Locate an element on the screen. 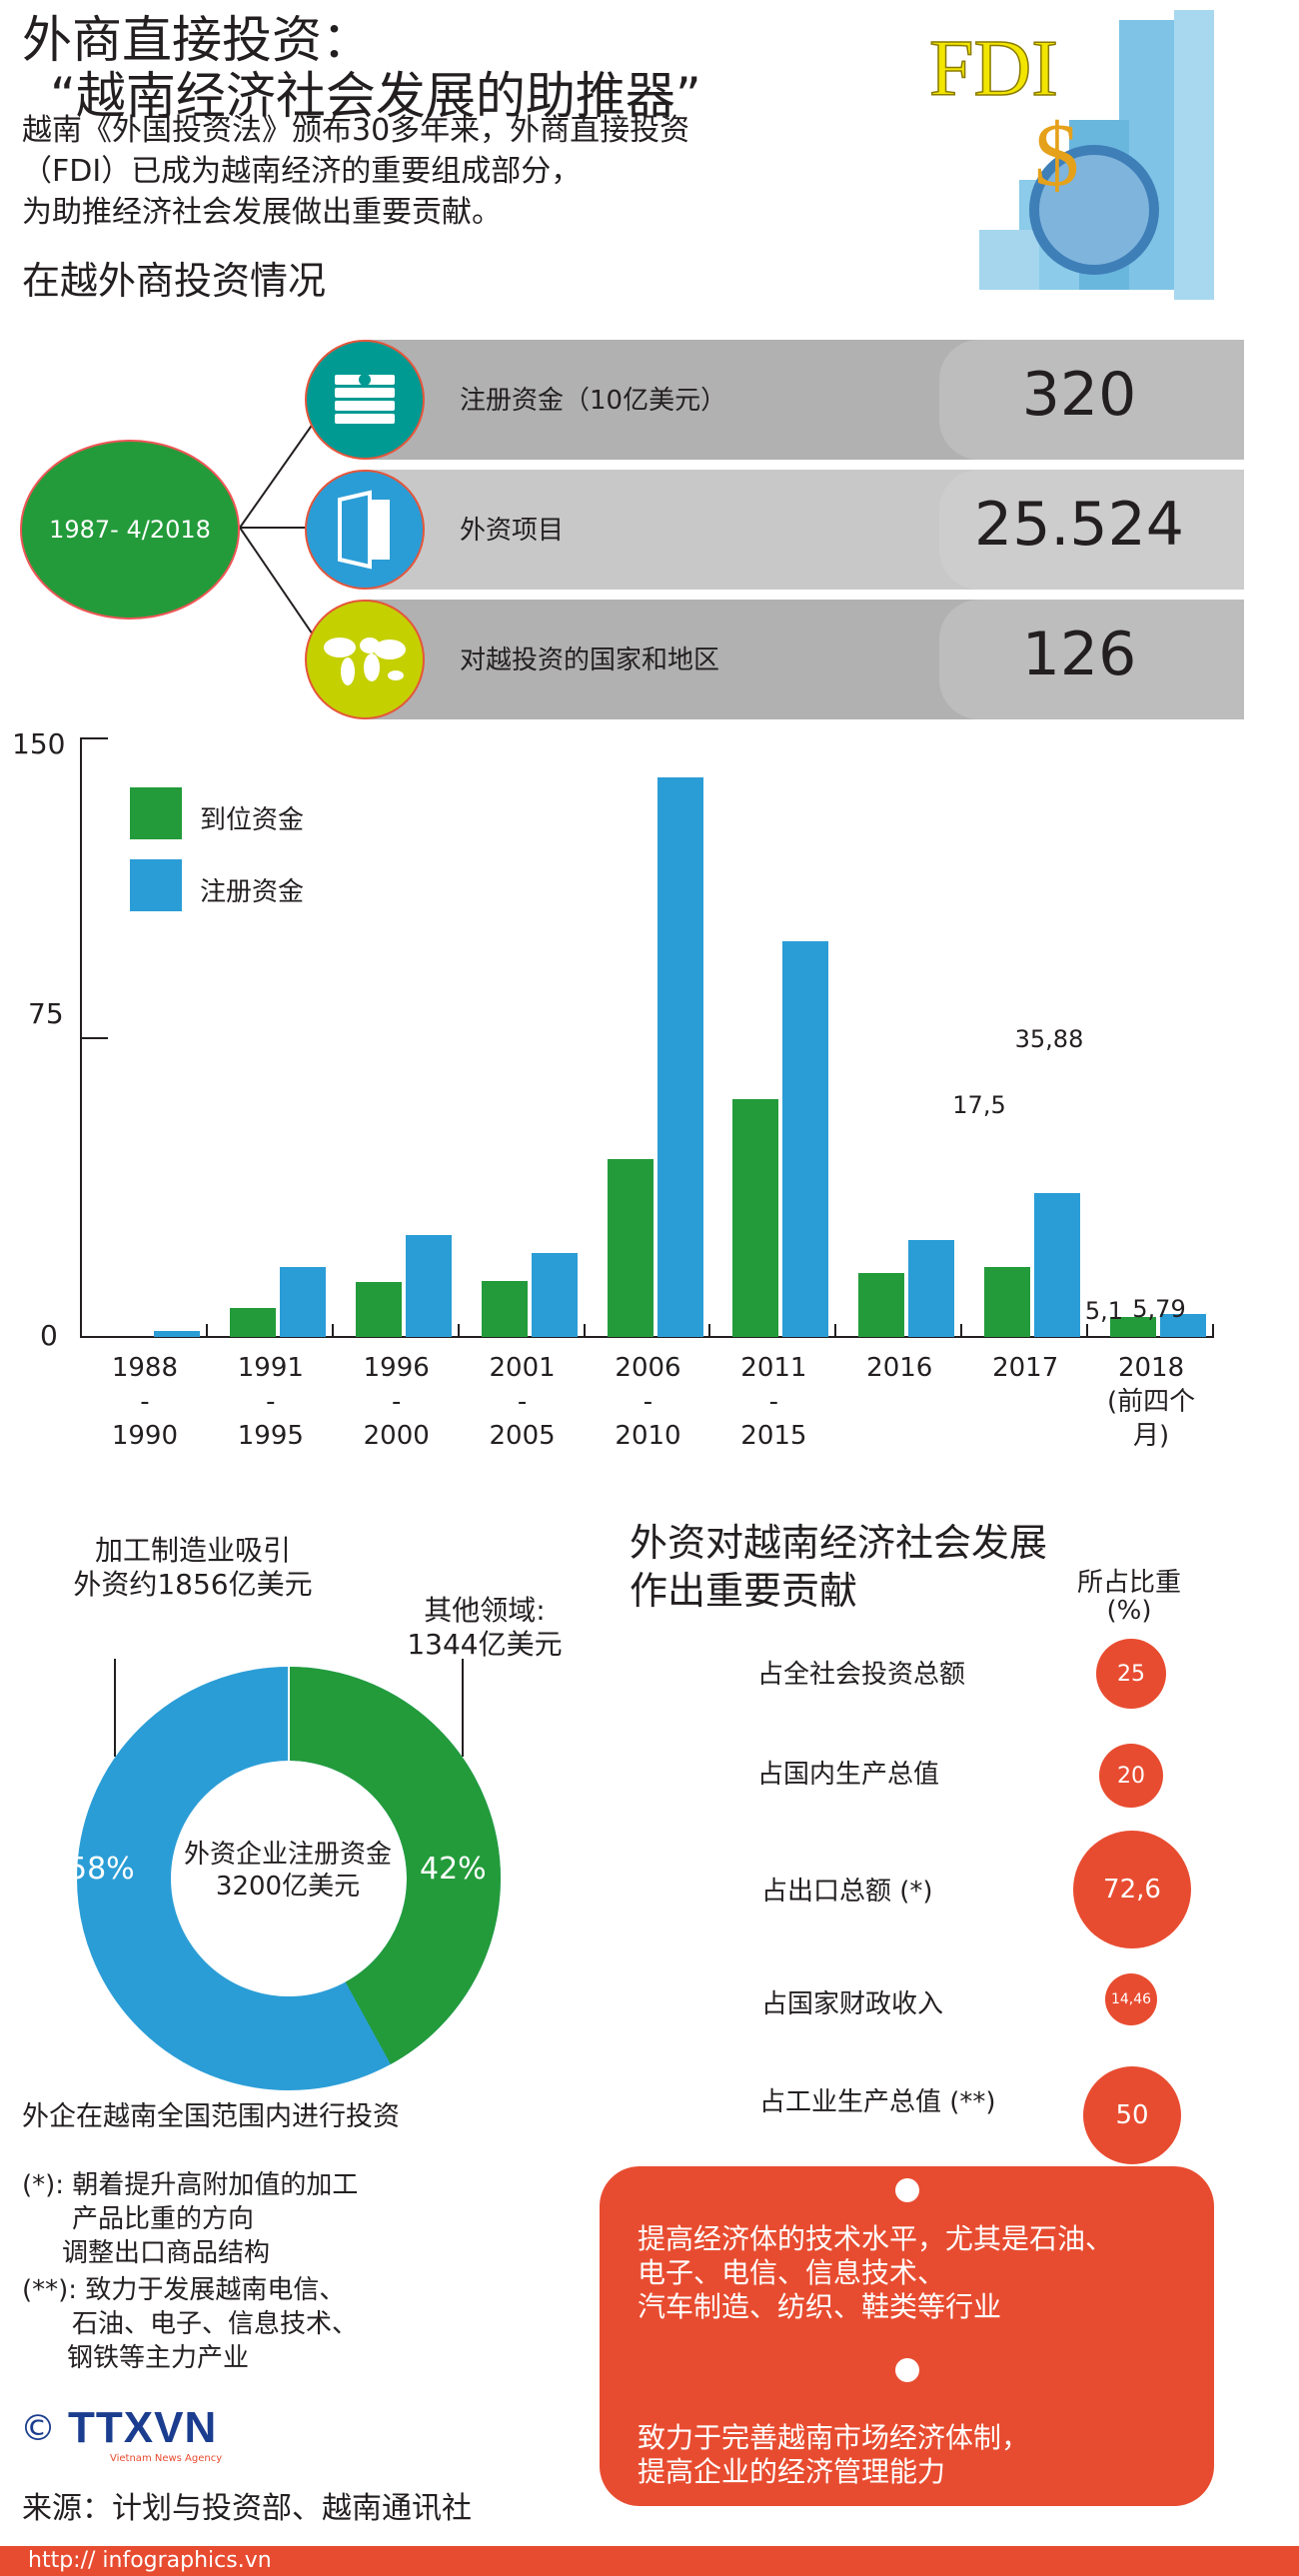 Image resolution: width=1299 pixels, height=2576 pixels. contrib-bubble: 50 is located at coordinates (1132, 2115).